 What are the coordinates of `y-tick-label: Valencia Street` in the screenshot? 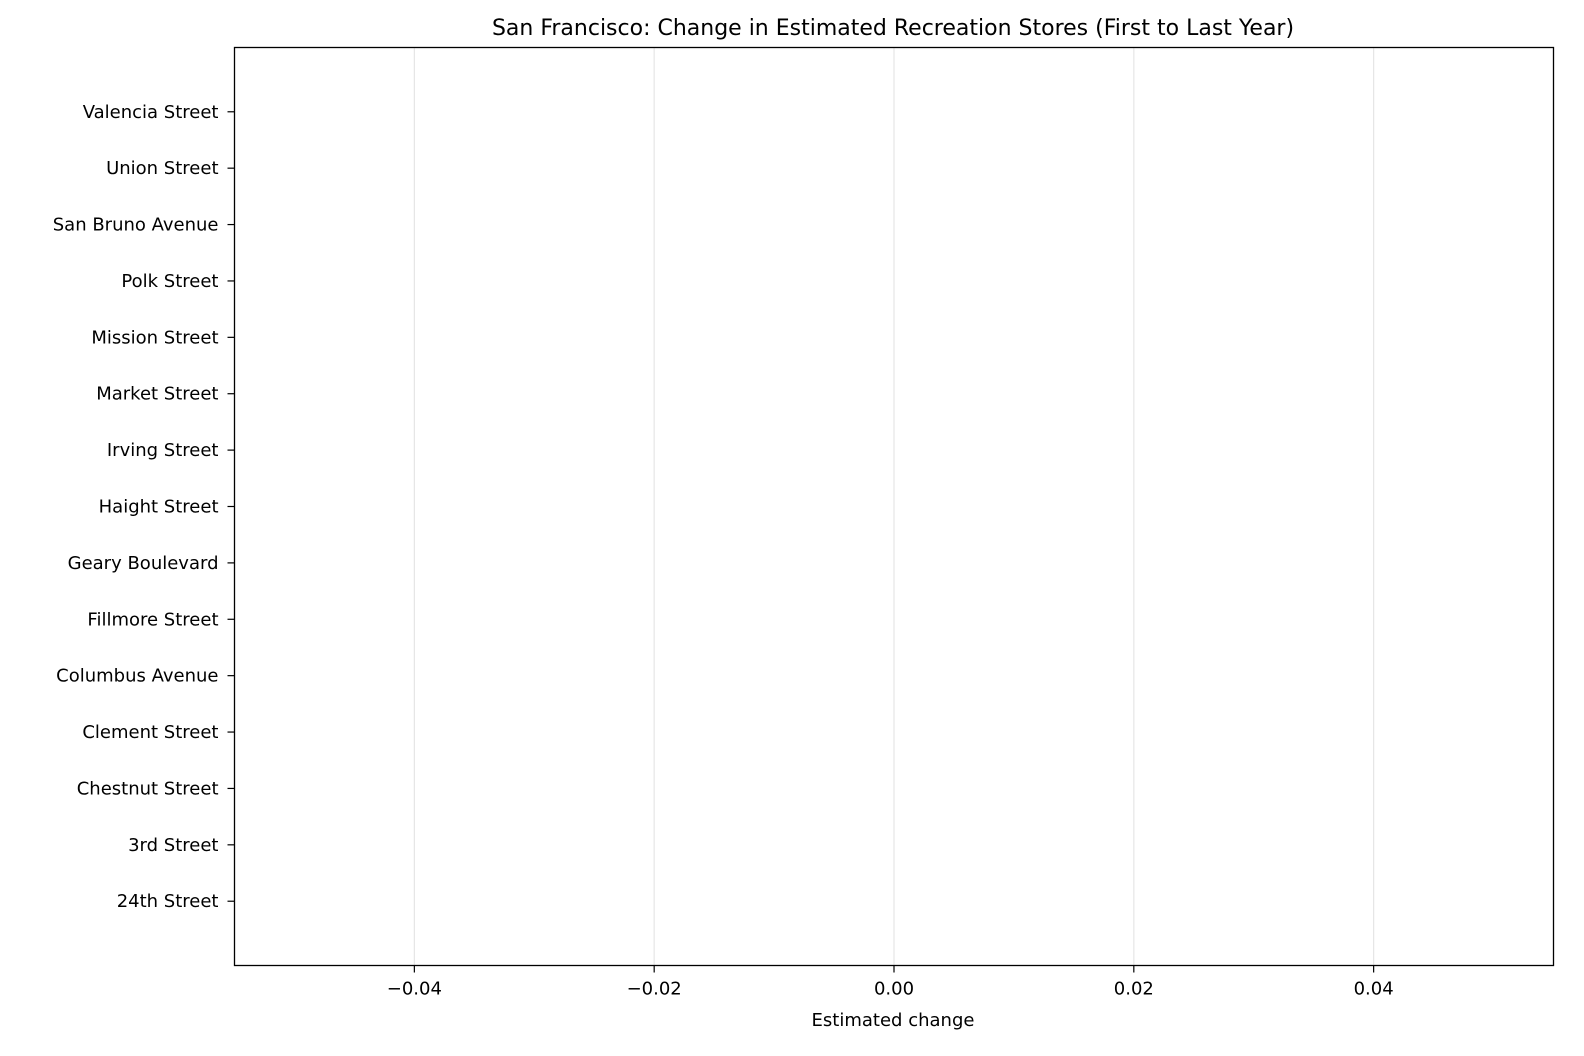 It's located at (151, 112).